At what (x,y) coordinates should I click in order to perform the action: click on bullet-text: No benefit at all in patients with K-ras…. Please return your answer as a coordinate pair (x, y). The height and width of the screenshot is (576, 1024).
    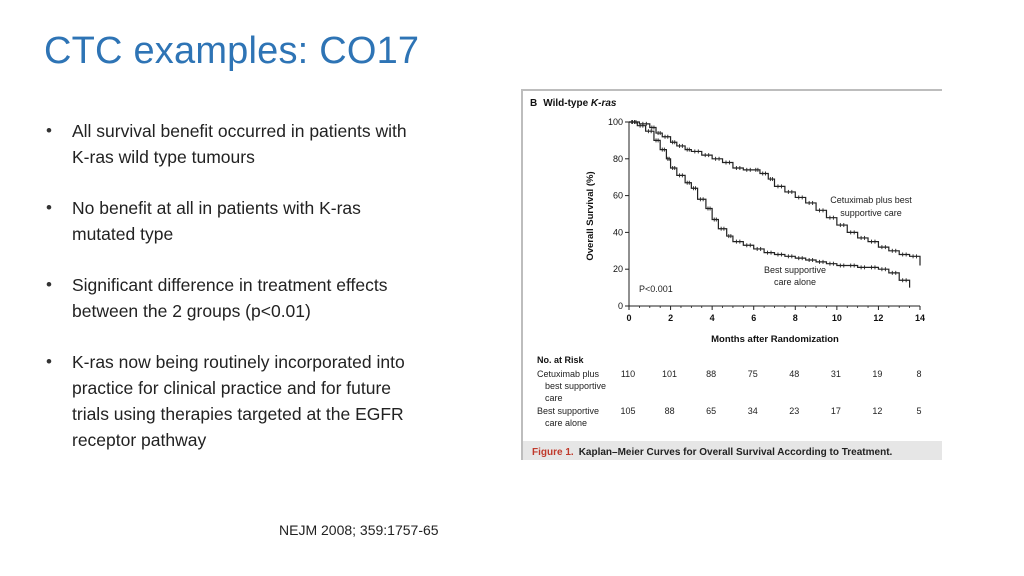
    Looking at the image, I should click on (216, 221).